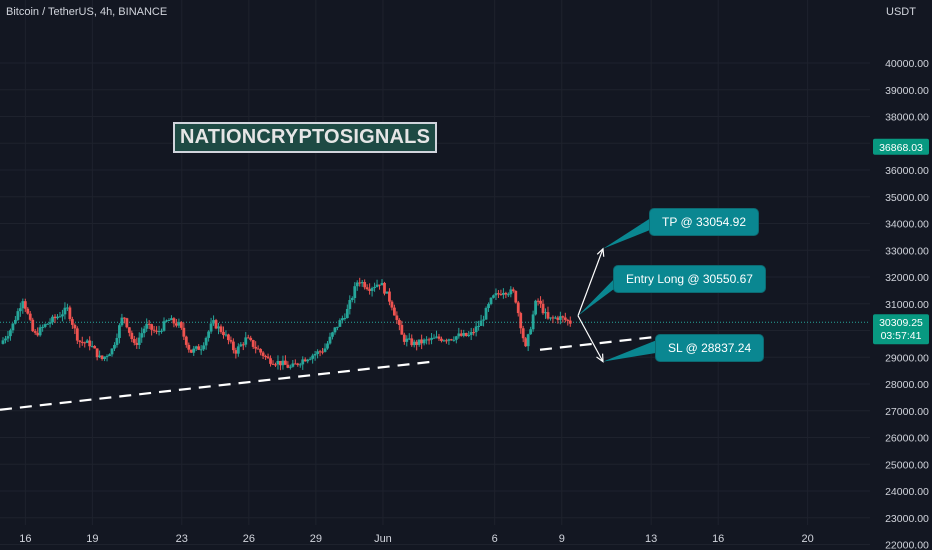  I want to click on time-axis: 16 19 23 26 29 Jun 6 9 13 16 20, so click(416, 539).